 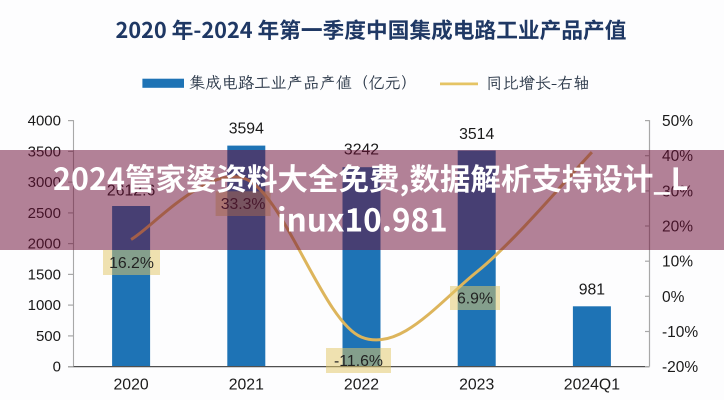 What do you see at coordinates (677, 262) in the screenshot?
I see `svg-text: 10%` at bounding box center [677, 262].